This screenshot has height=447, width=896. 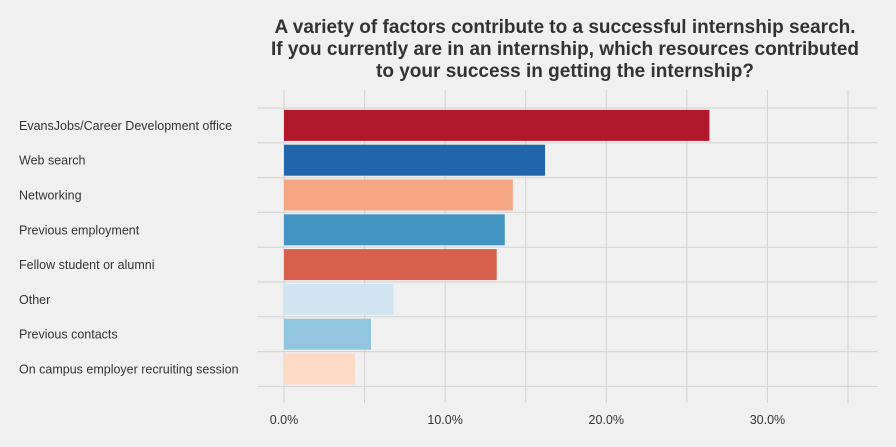 What do you see at coordinates (284, 420) in the screenshot?
I see `x-tick-label: 0.0%` at bounding box center [284, 420].